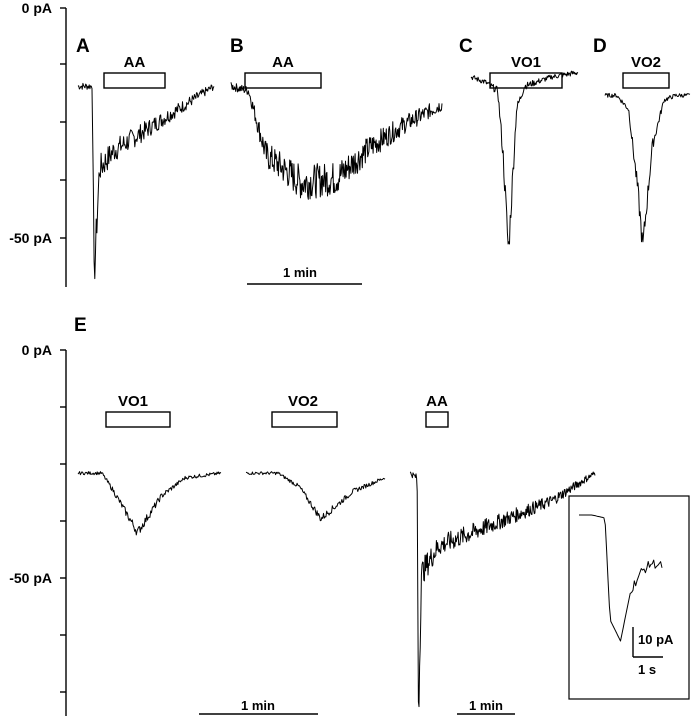 This screenshot has height=720, width=694. I want to click on panel-d-drug-label: VO2, so click(646, 62).